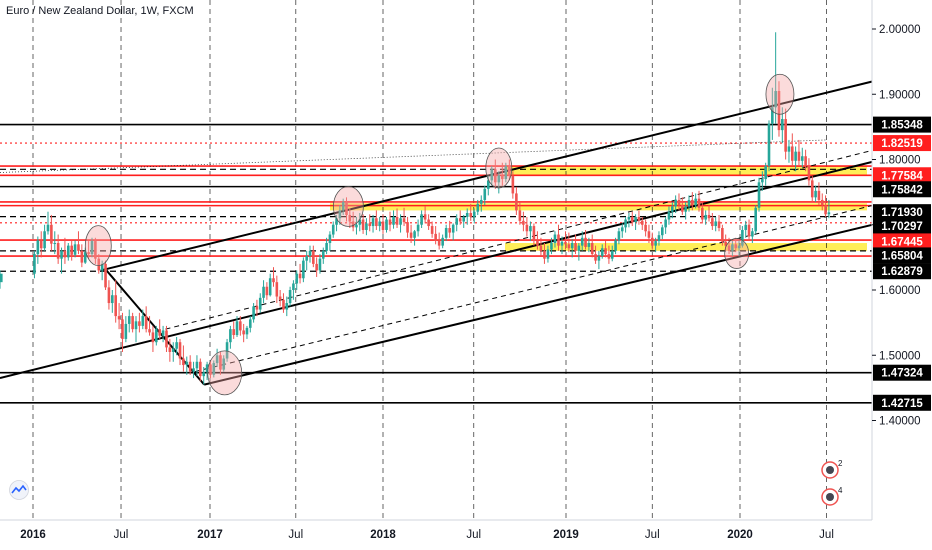 Image resolution: width=932 pixels, height=550 pixels. I want to click on x-tick-label: 2016, so click(33, 535).